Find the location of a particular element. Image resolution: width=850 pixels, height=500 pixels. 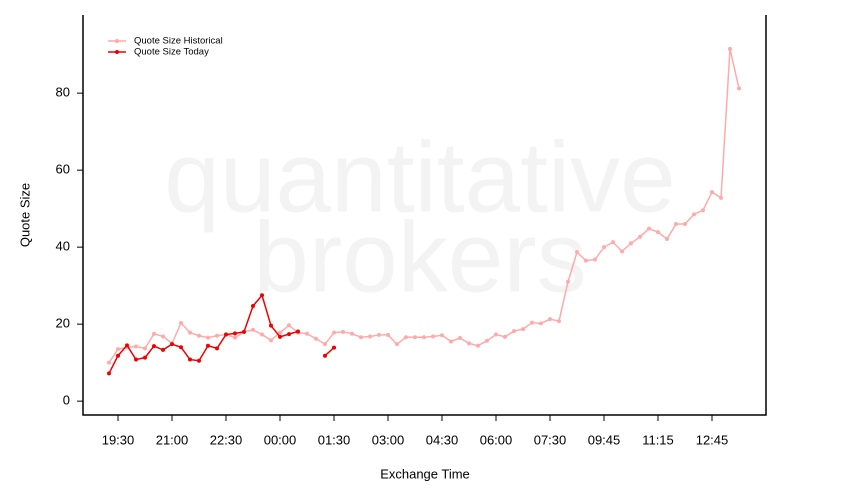

y-tick-label: 80 is located at coordinates (63, 92).